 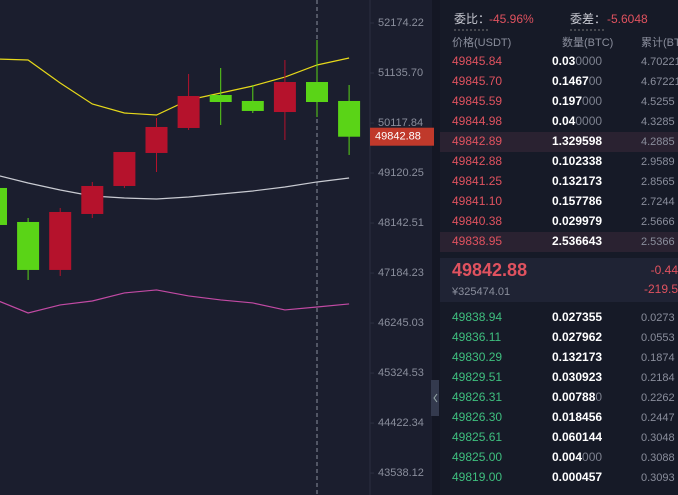 What do you see at coordinates (577, 457) in the screenshot?
I see `amount: 0.004000` at bounding box center [577, 457].